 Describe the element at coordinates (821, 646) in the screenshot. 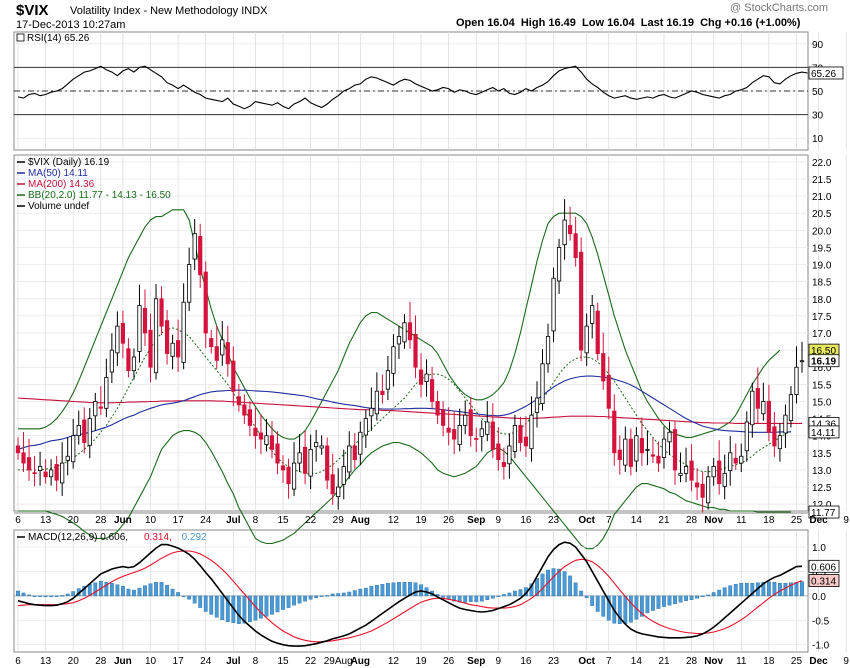

I see `macd-tick-label: -1.0` at that location.